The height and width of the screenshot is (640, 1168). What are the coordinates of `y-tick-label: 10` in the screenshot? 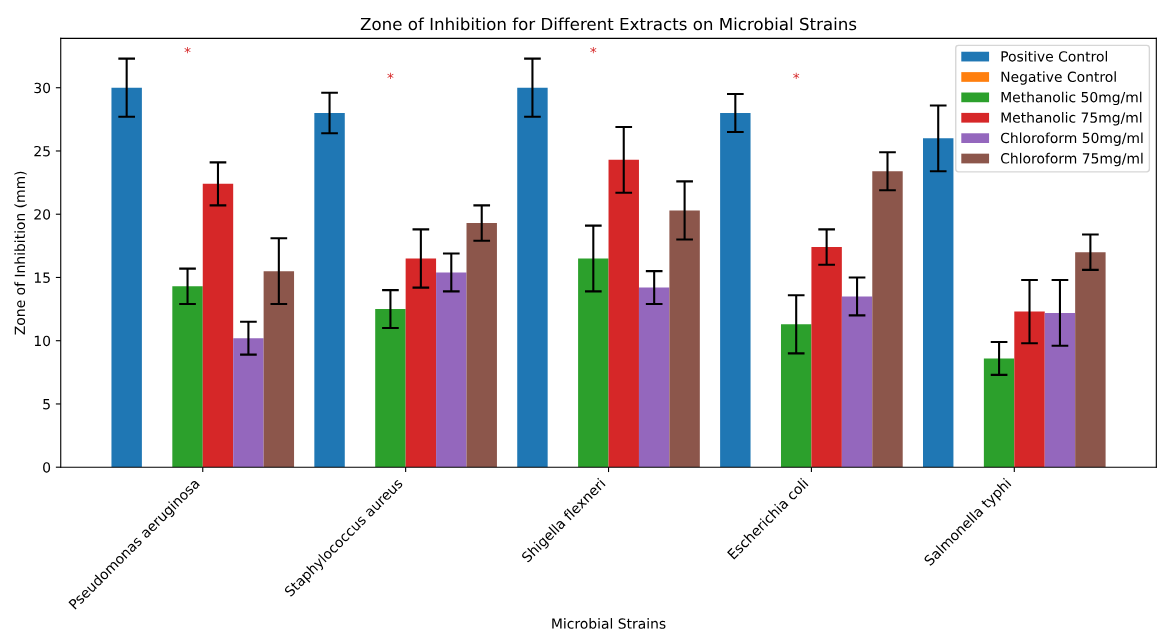 It's located at (42, 341).